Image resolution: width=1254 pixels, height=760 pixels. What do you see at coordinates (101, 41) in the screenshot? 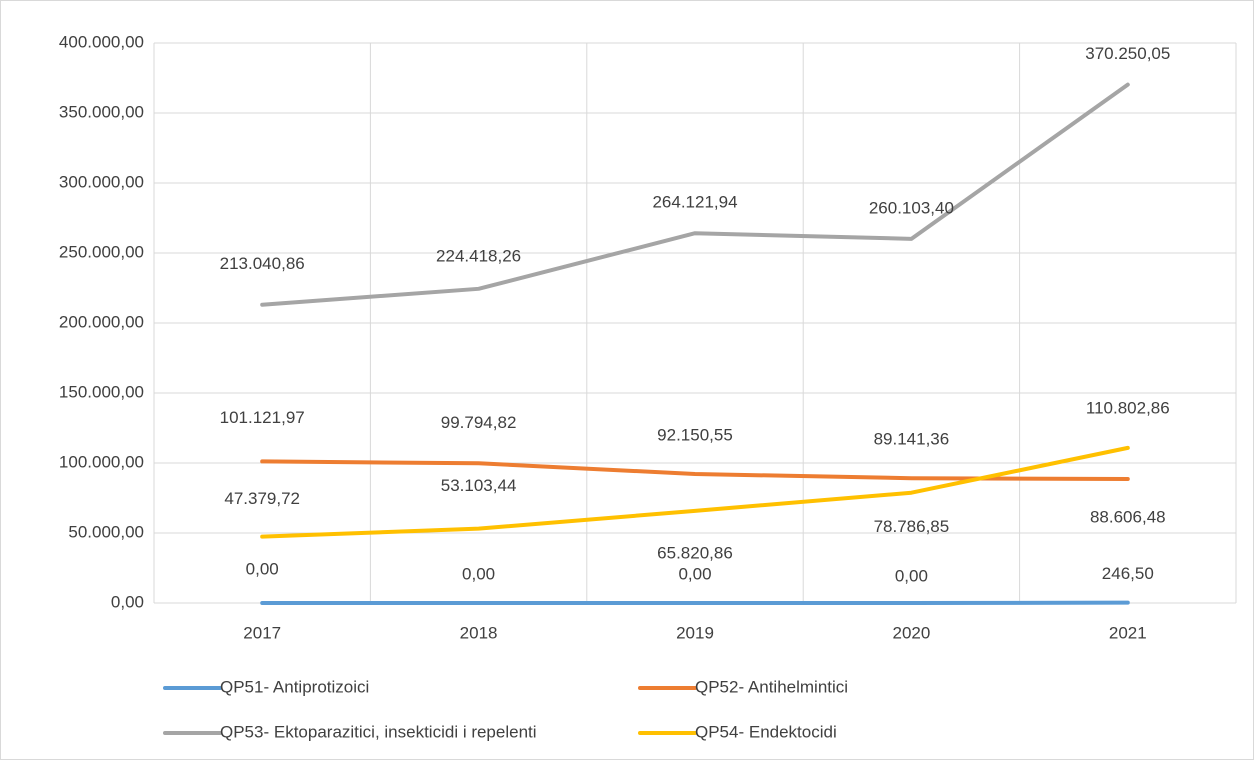
I see `y-tick-label: 400.000,00` at bounding box center [101, 41].